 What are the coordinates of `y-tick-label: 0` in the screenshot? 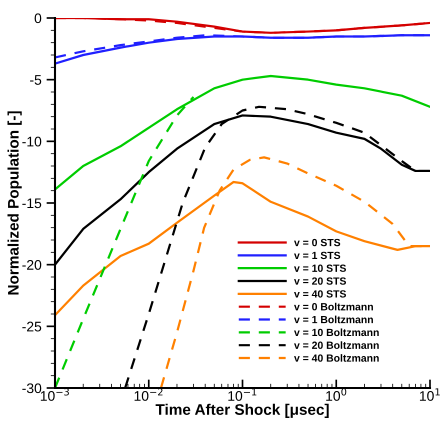 It's located at (38, 18).